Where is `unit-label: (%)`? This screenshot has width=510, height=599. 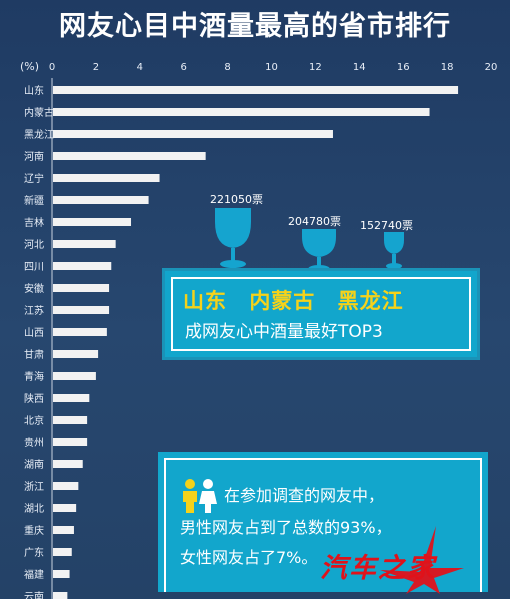 unit-label: (%) is located at coordinates (29, 66).